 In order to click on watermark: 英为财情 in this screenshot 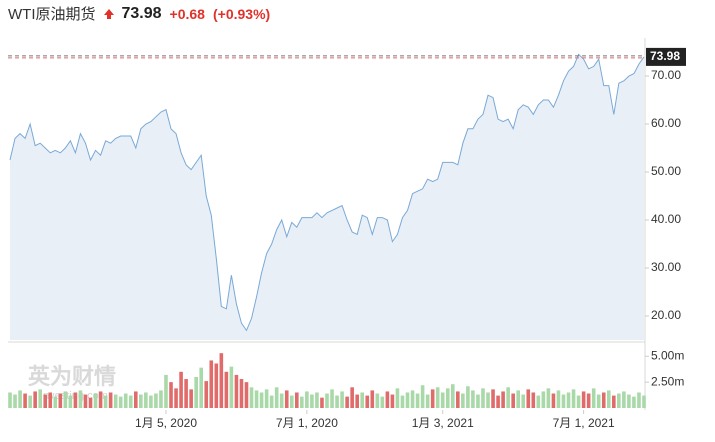, I will do `click(72, 376)`.